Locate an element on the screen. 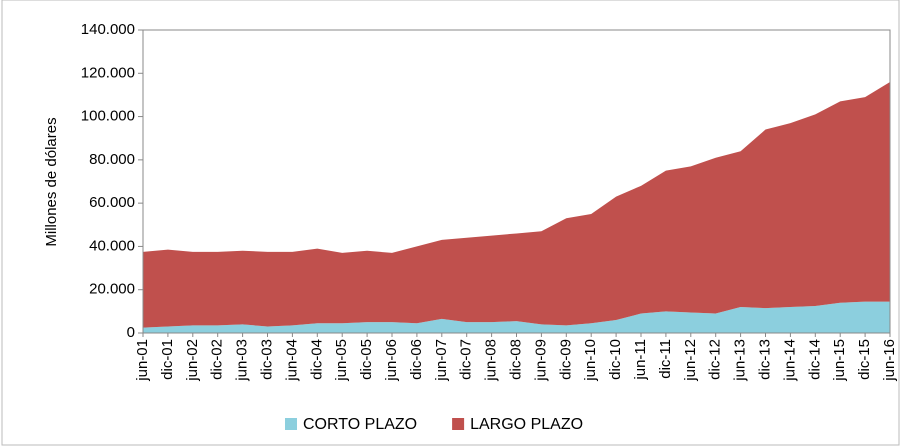  x-tick-label: jun-12 is located at coordinates (690, 360).